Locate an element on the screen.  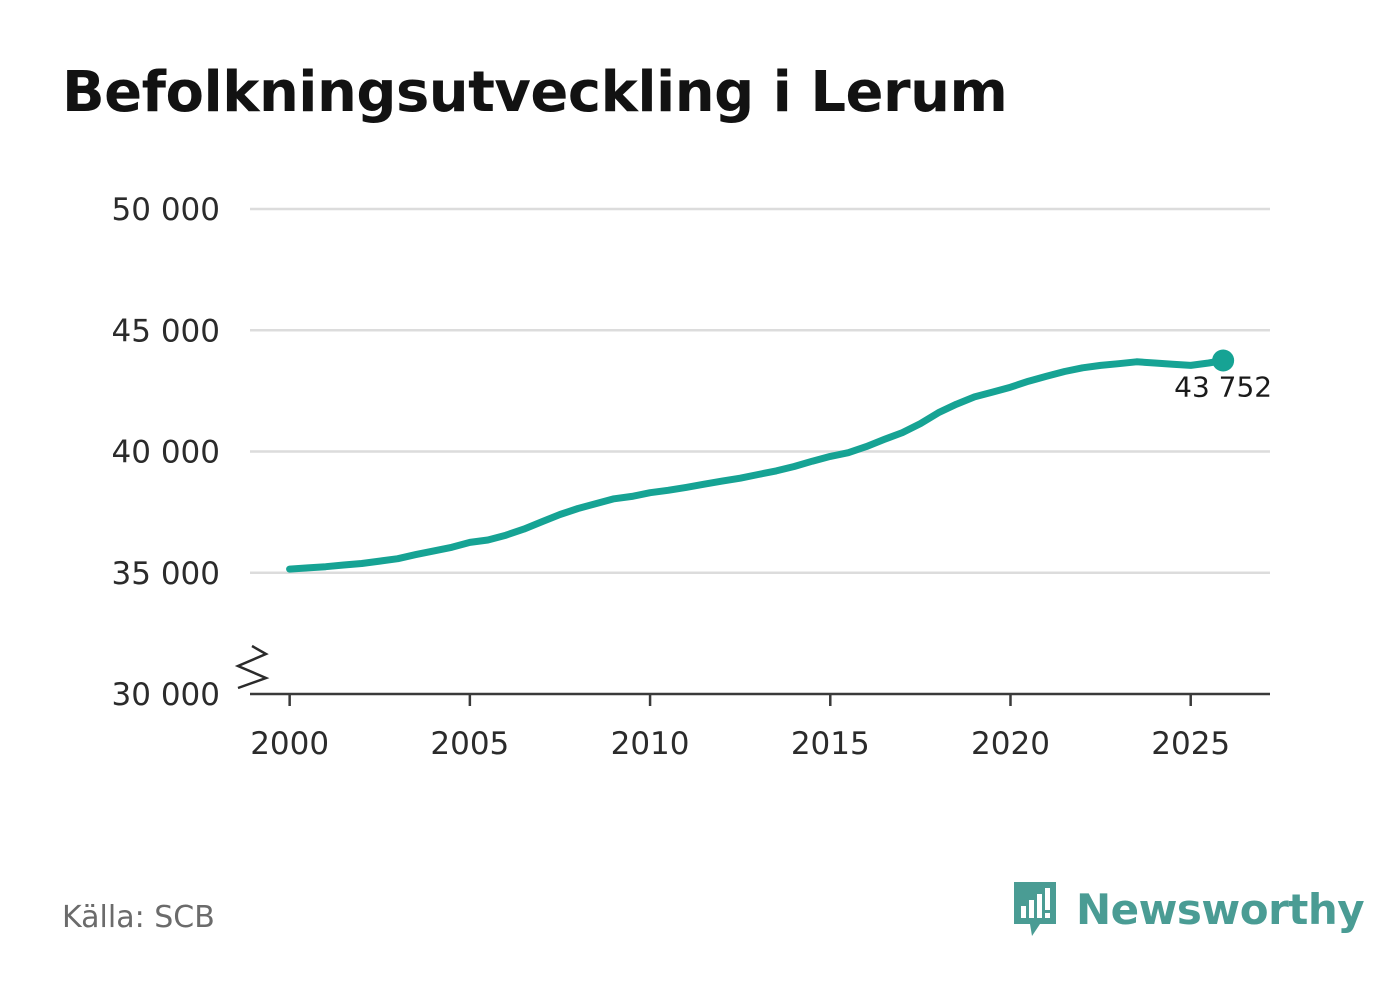
y-tick-label: 40 000 is located at coordinates (166, 453).